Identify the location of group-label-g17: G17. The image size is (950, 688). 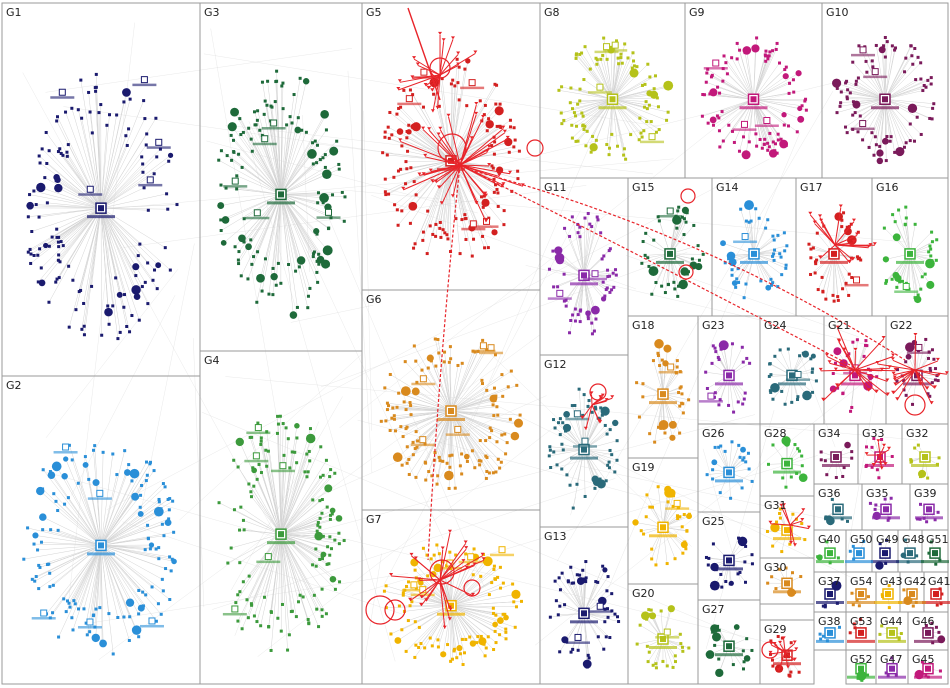
(811, 187).